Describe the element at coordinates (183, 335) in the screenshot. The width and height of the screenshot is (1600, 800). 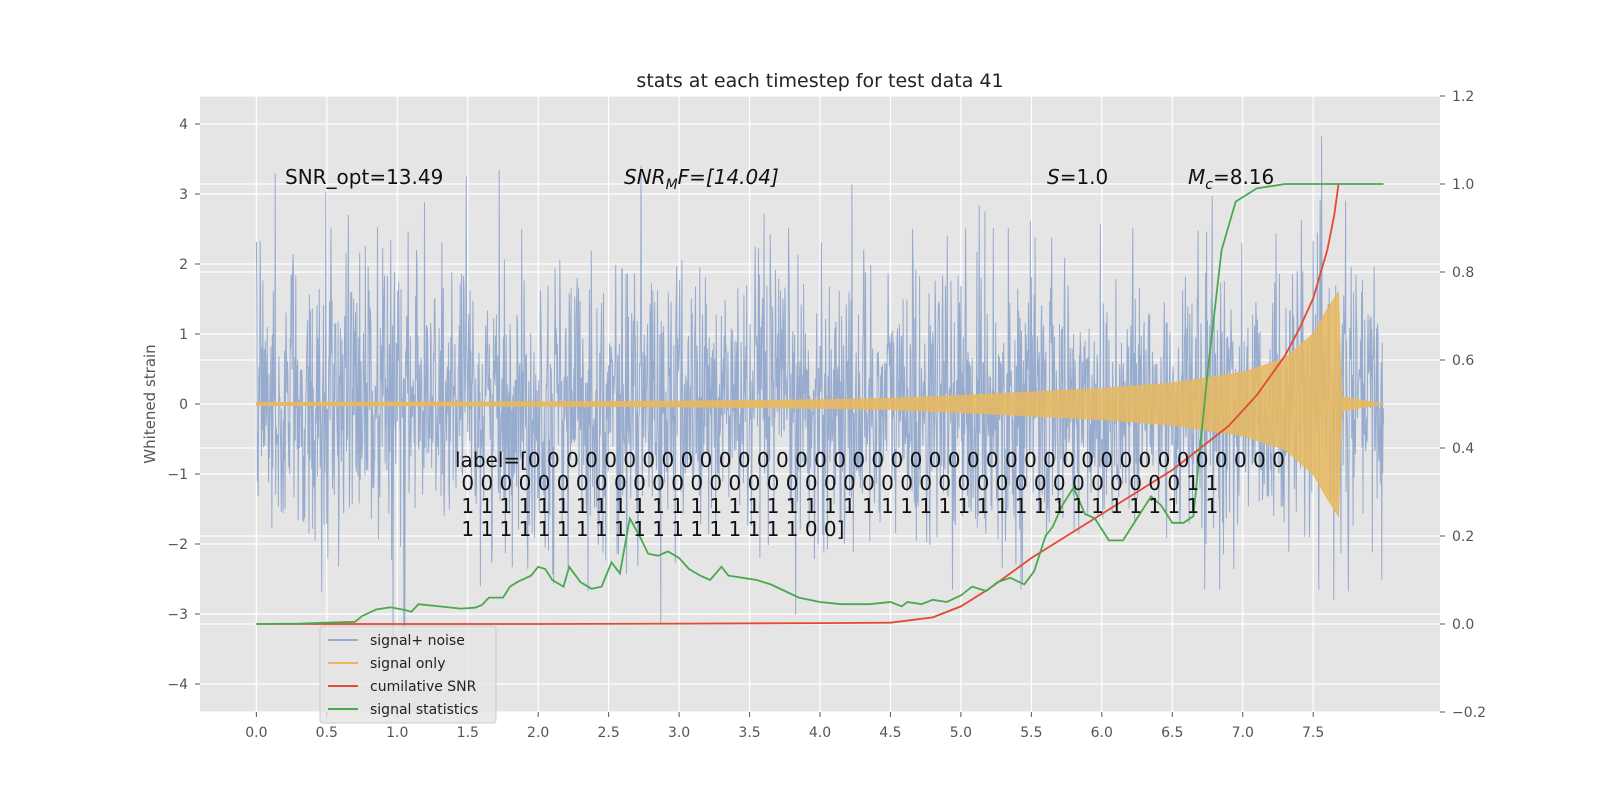
I see `y-tick-label: 1` at that location.